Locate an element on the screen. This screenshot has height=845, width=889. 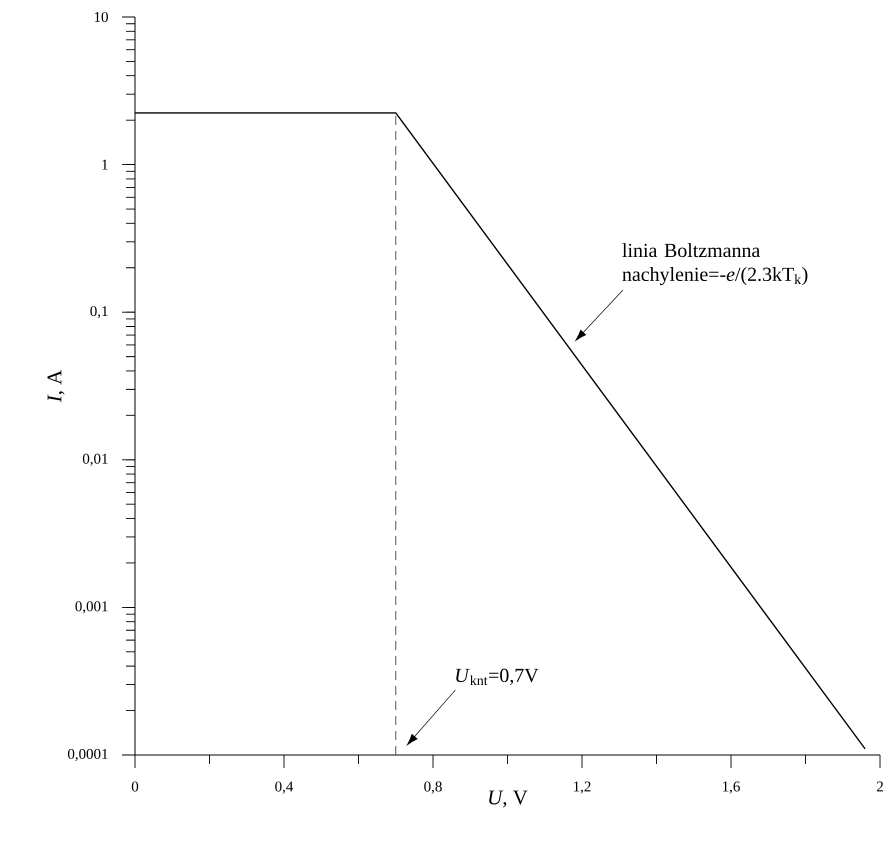
y-tick-label: 10 is located at coordinates (101, 17).